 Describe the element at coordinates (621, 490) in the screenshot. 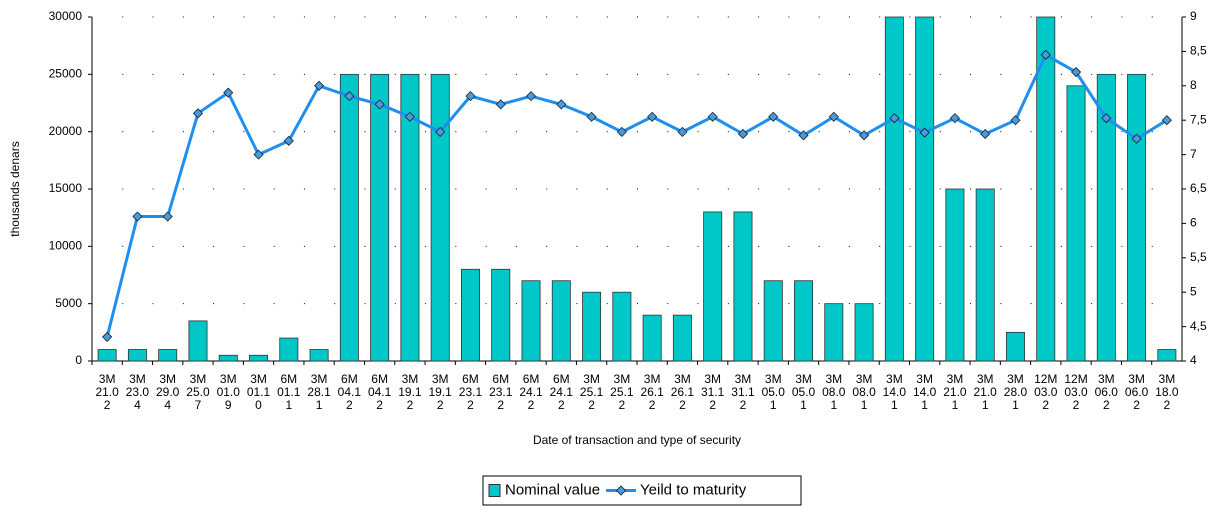

I see `legend-marker` at that location.